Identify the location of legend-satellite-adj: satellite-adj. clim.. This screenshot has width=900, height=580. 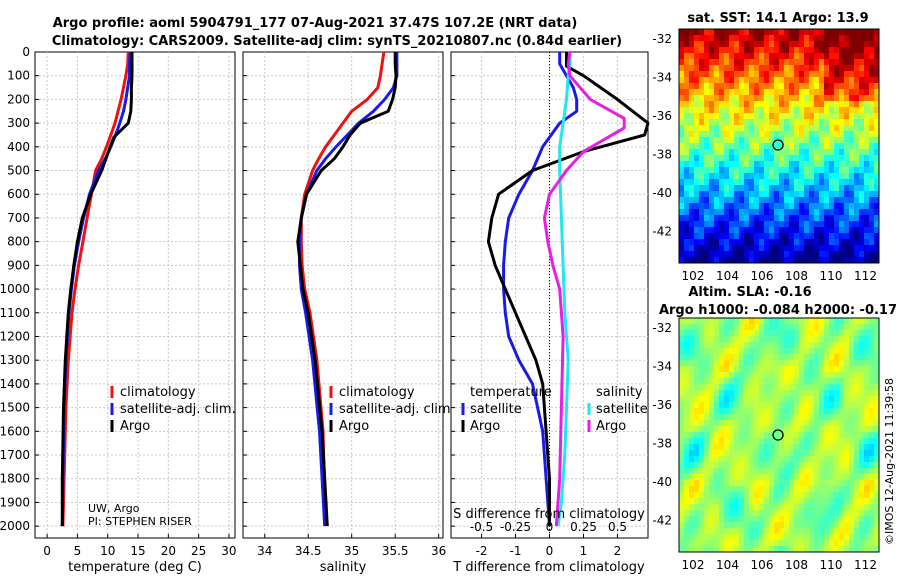
(397, 409).